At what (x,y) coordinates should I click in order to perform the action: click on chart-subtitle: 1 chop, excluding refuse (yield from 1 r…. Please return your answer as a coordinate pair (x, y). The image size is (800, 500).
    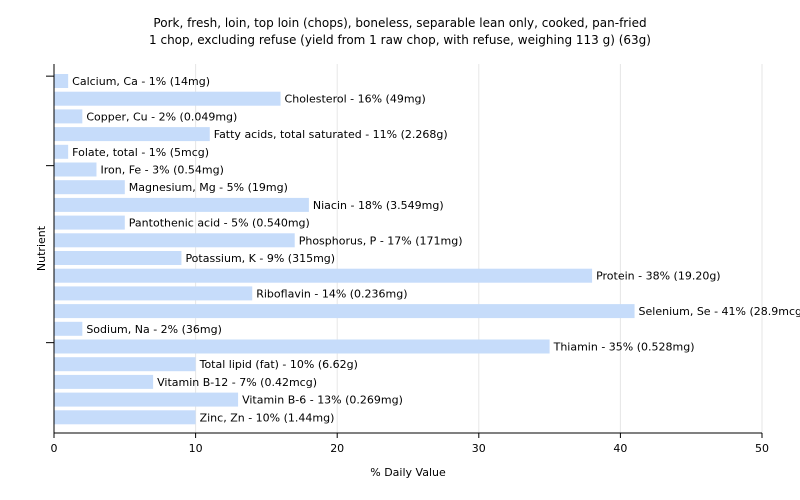
    Looking at the image, I should click on (400, 40).